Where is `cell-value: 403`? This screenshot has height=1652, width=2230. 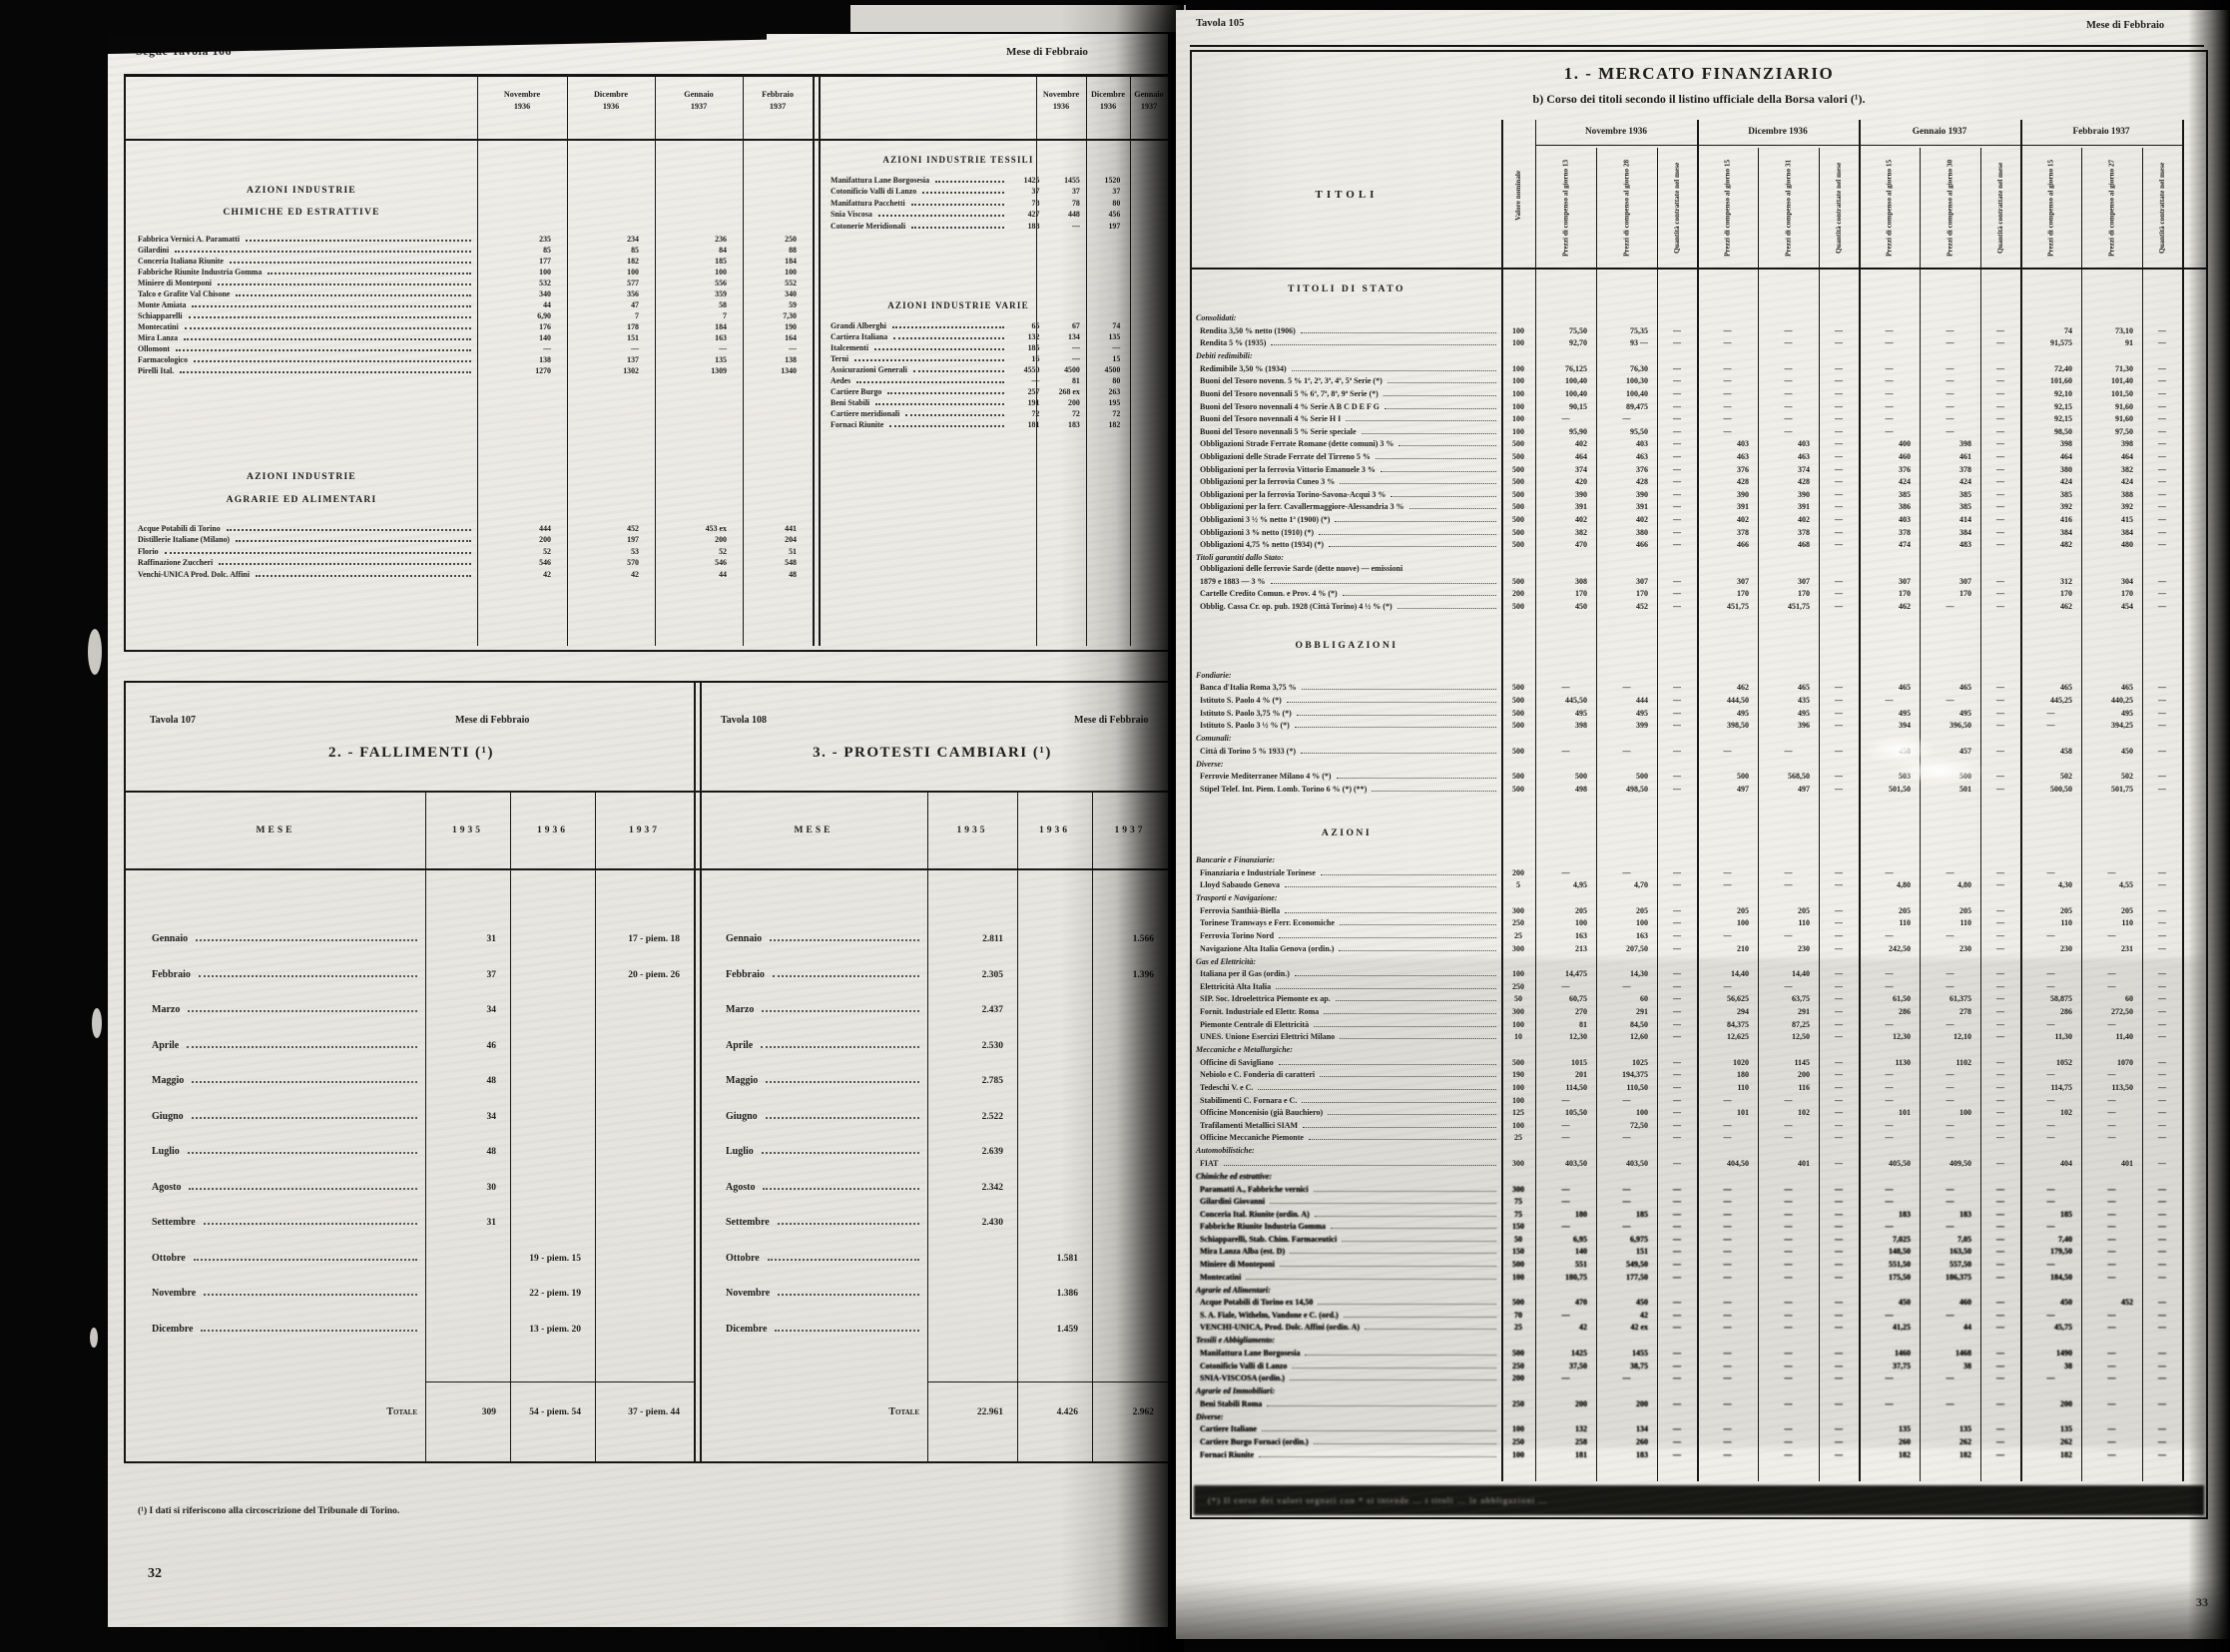
cell-value: 403 is located at coordinates (1804, 444).